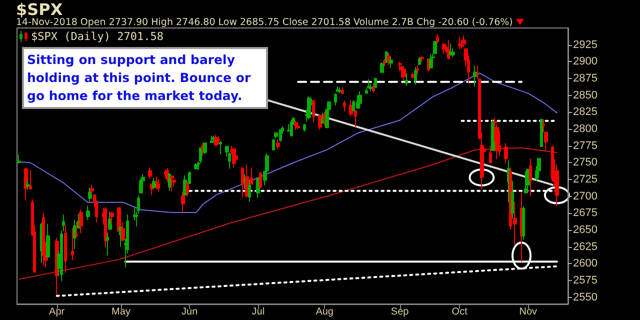 This screenshot has width=640, height=320. What do you see at coordinates (585, 162) in the screenshot?
I see `y-tick-label: 2750` at bounding box center [585, 162].